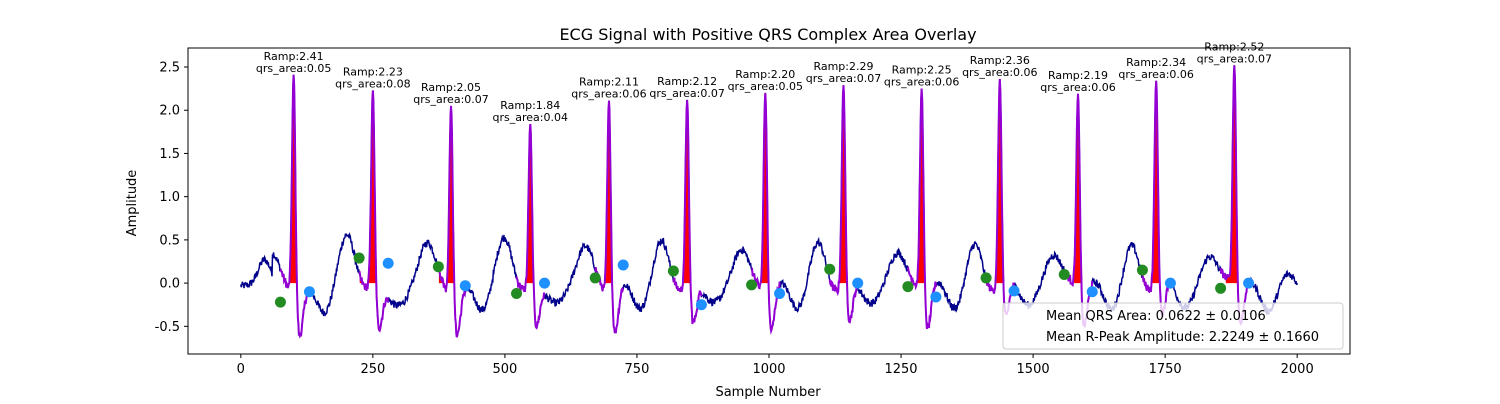 Image resolution: width=1500 pixels, height=404 pixels. Describe the element at coordinates (765, 74) in the screenshot. I see `r-peak-amplitude-label-7: Ramp:2.20` at that location.